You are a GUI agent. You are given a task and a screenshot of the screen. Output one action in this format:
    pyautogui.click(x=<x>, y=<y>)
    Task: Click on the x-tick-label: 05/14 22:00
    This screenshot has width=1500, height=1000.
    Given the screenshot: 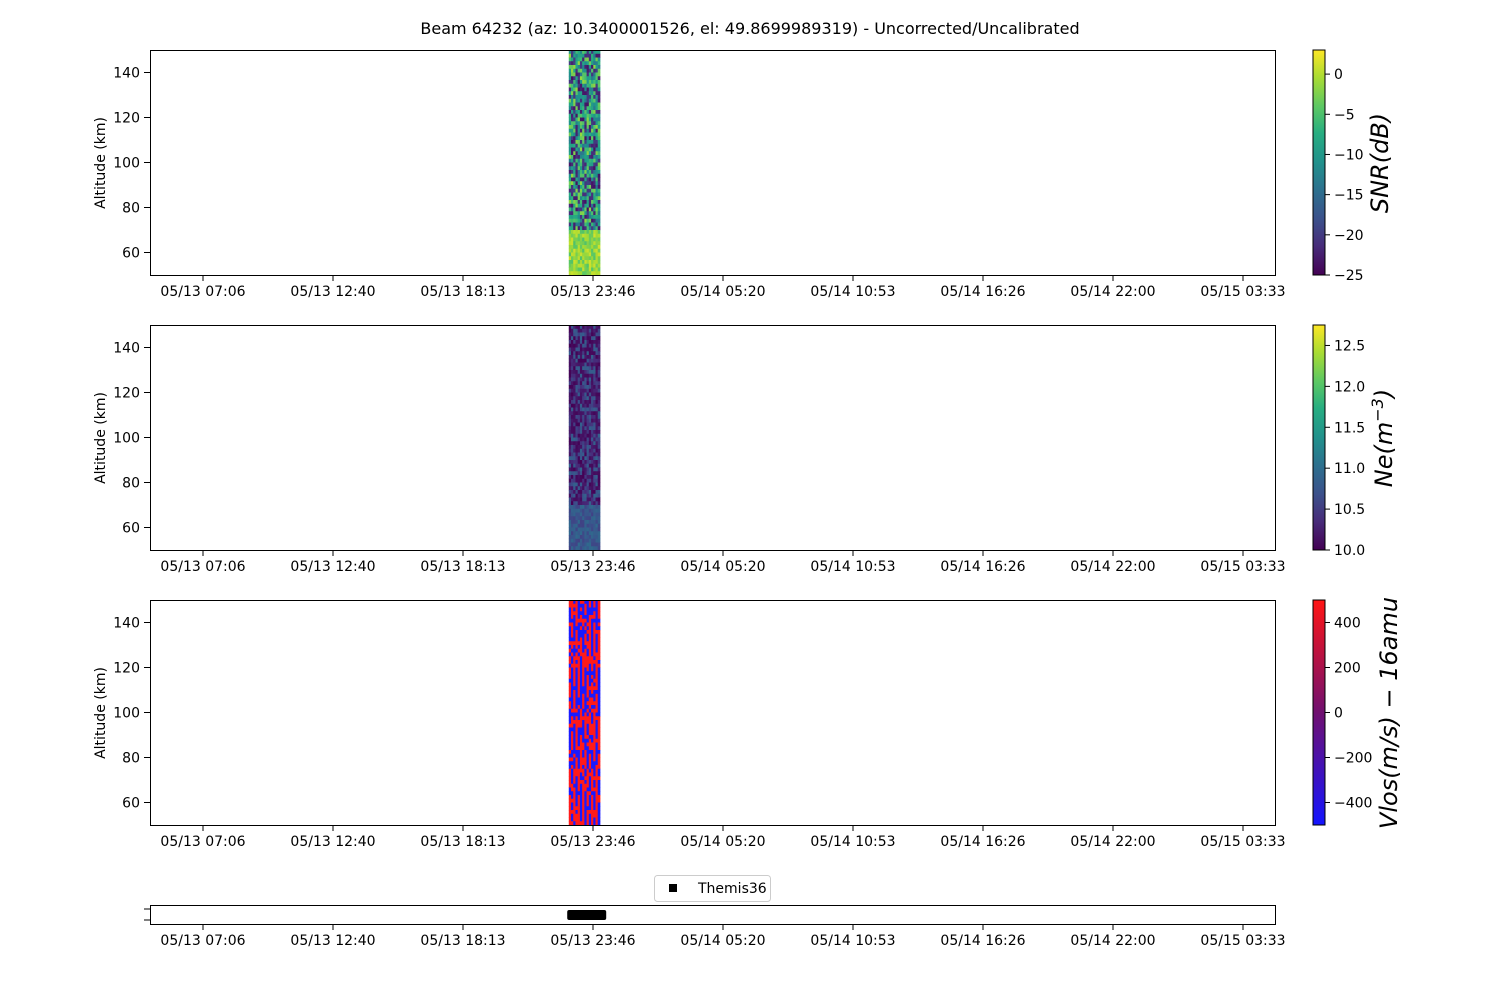 What is the action you would take?
    pyautogui.click(x=1112, y=941)
    